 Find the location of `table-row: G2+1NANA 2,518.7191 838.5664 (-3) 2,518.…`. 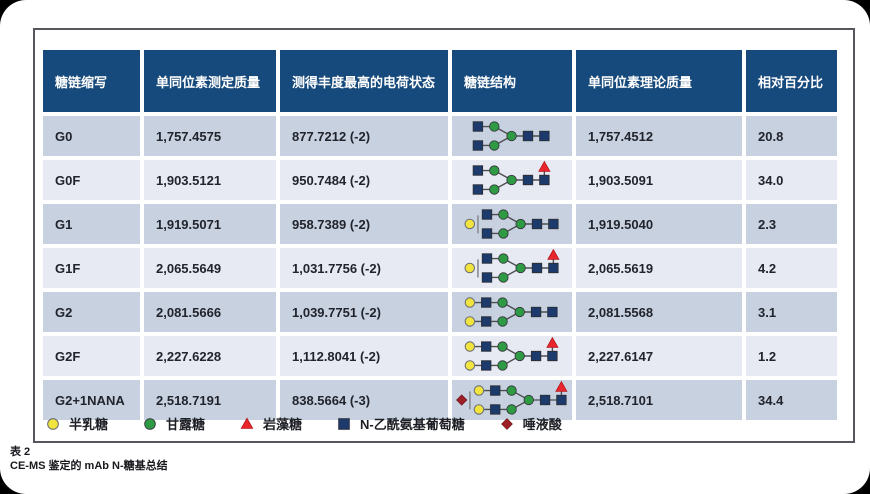

table-row: G2+1NANA 2,518.7191 838.5664 (-3) 2,518.… is located at coordinates (440, 400).